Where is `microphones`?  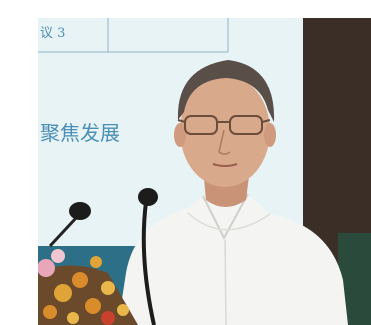 microphones is located at coordinates (103, 256).